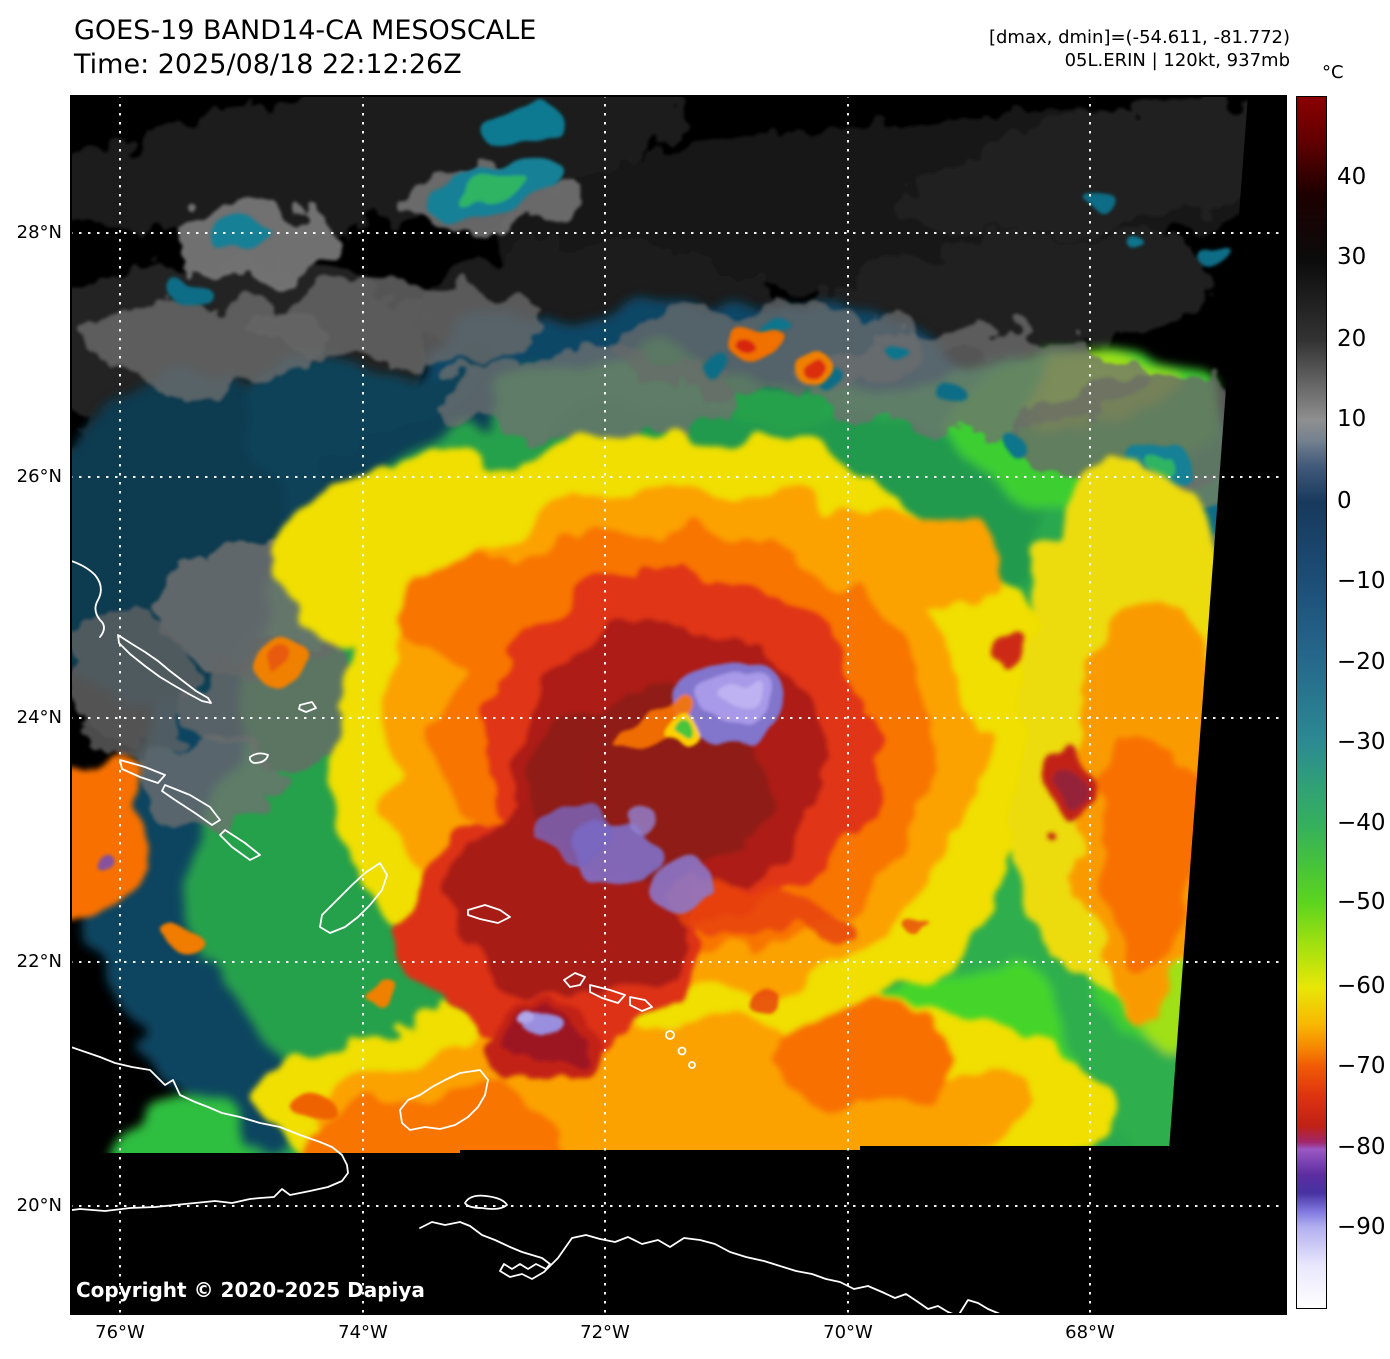 The width and height of the screenshot is (1390, 1359). What do you see at coordinates (714, 1268) in the screenshot?
I see `hispaniola-coastline` at bounding box center [714, 1268].